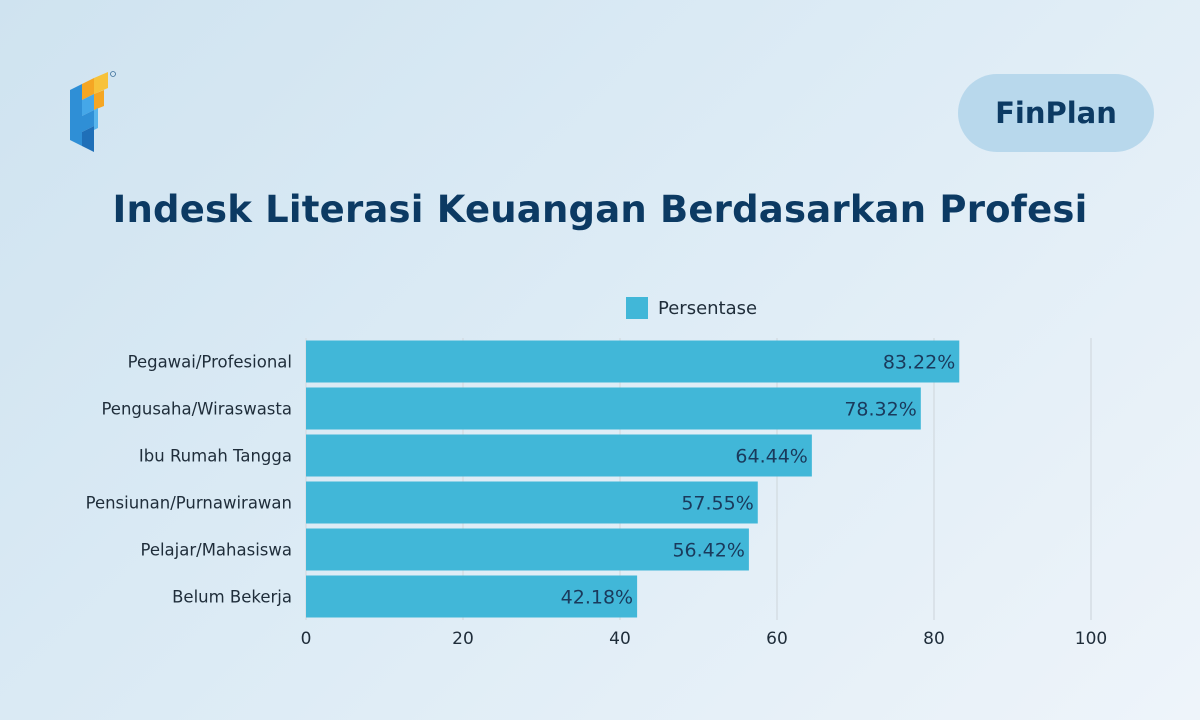  Describe the element at coordinates (215, 456) in the screenshot. I see `category-label: Ibu Rumah Tangga` at that location.